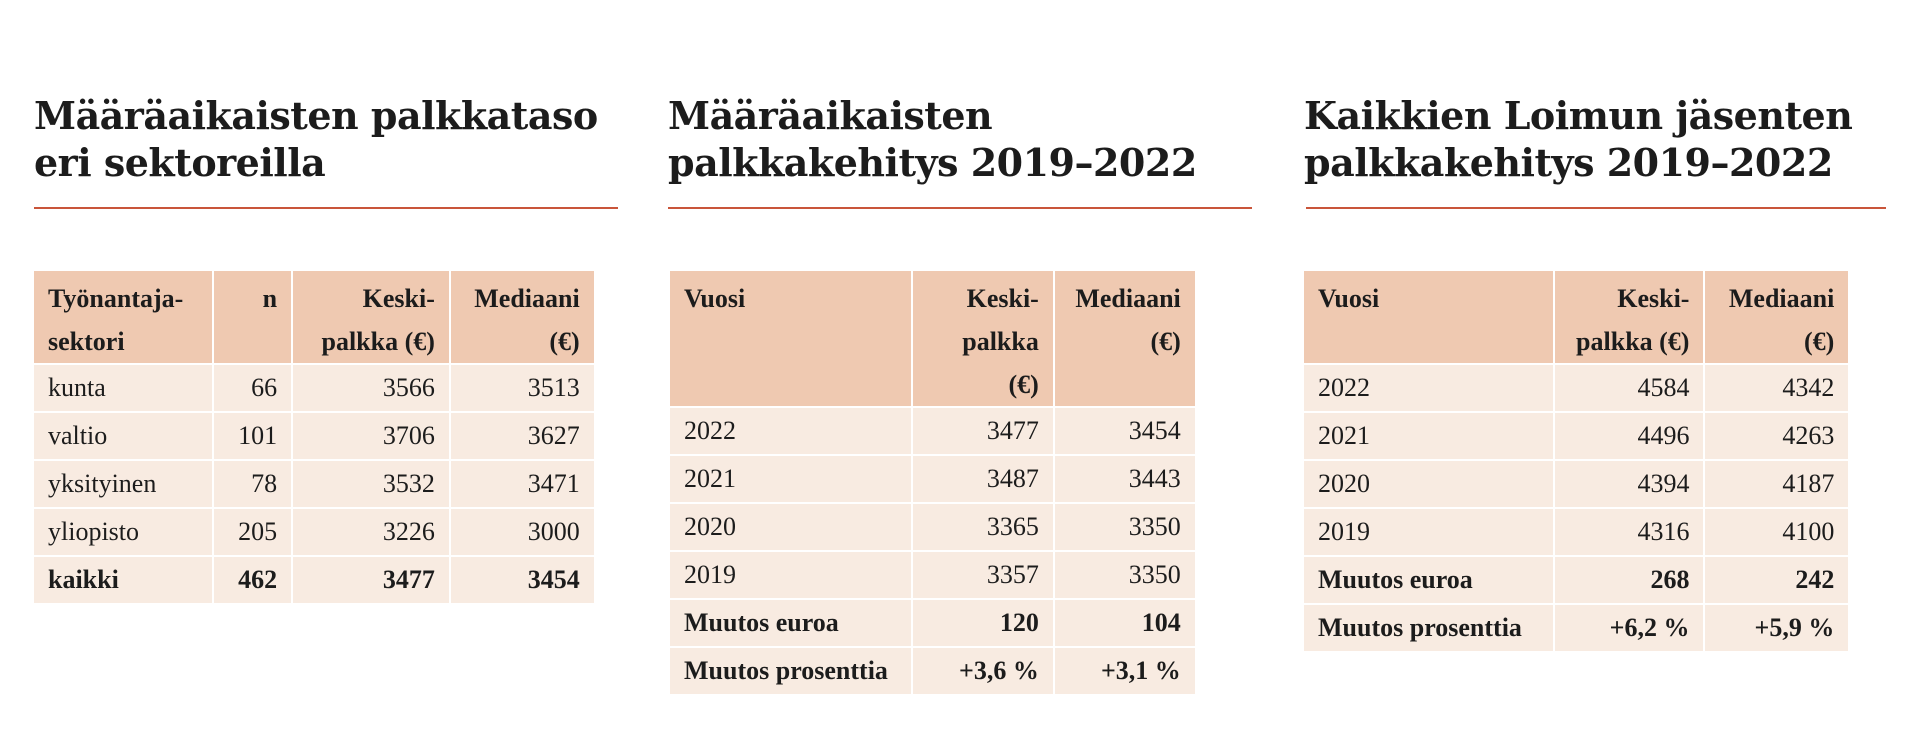  I want to click on row-average: 268, so click(1629, 580).